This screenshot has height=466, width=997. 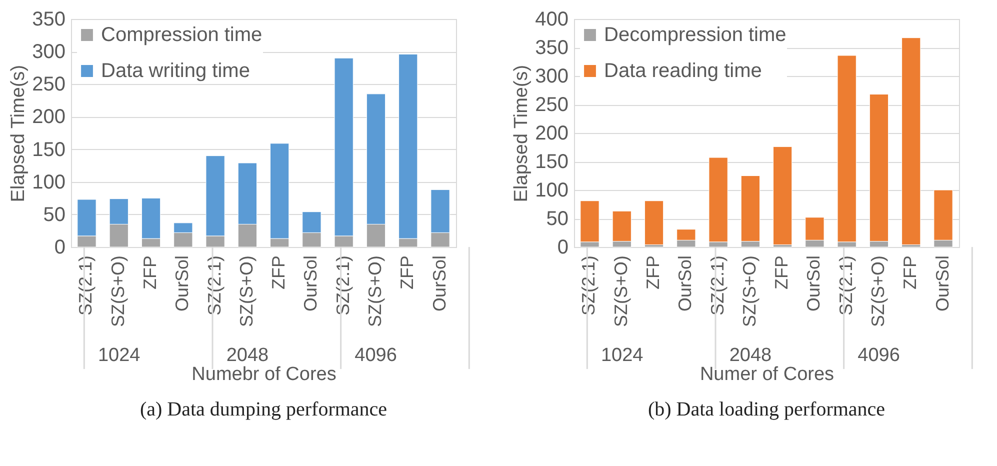 I want to click on text: (b) Data loading performance, so click(x=767, y=409).